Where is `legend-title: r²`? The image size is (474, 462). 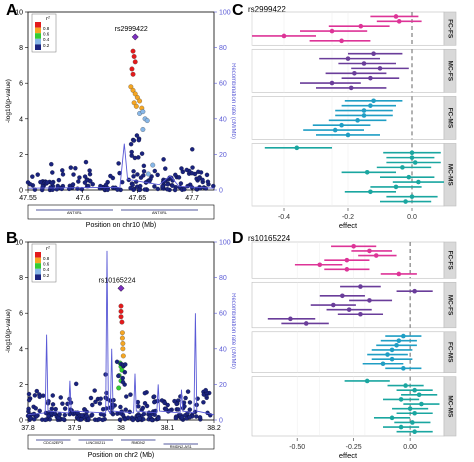
legend-title: r² is located at coordinates (48, 249).